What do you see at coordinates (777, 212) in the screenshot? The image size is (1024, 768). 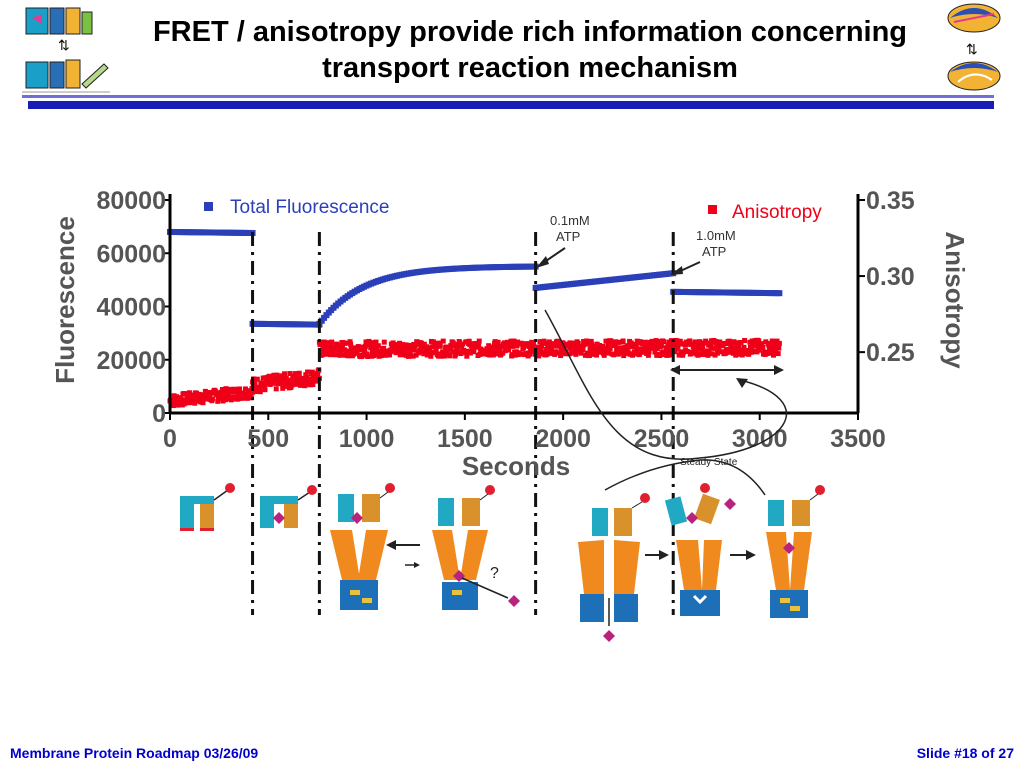 I see `legend-aniso-label: Anisotropy` at bounding box center [777, 212].